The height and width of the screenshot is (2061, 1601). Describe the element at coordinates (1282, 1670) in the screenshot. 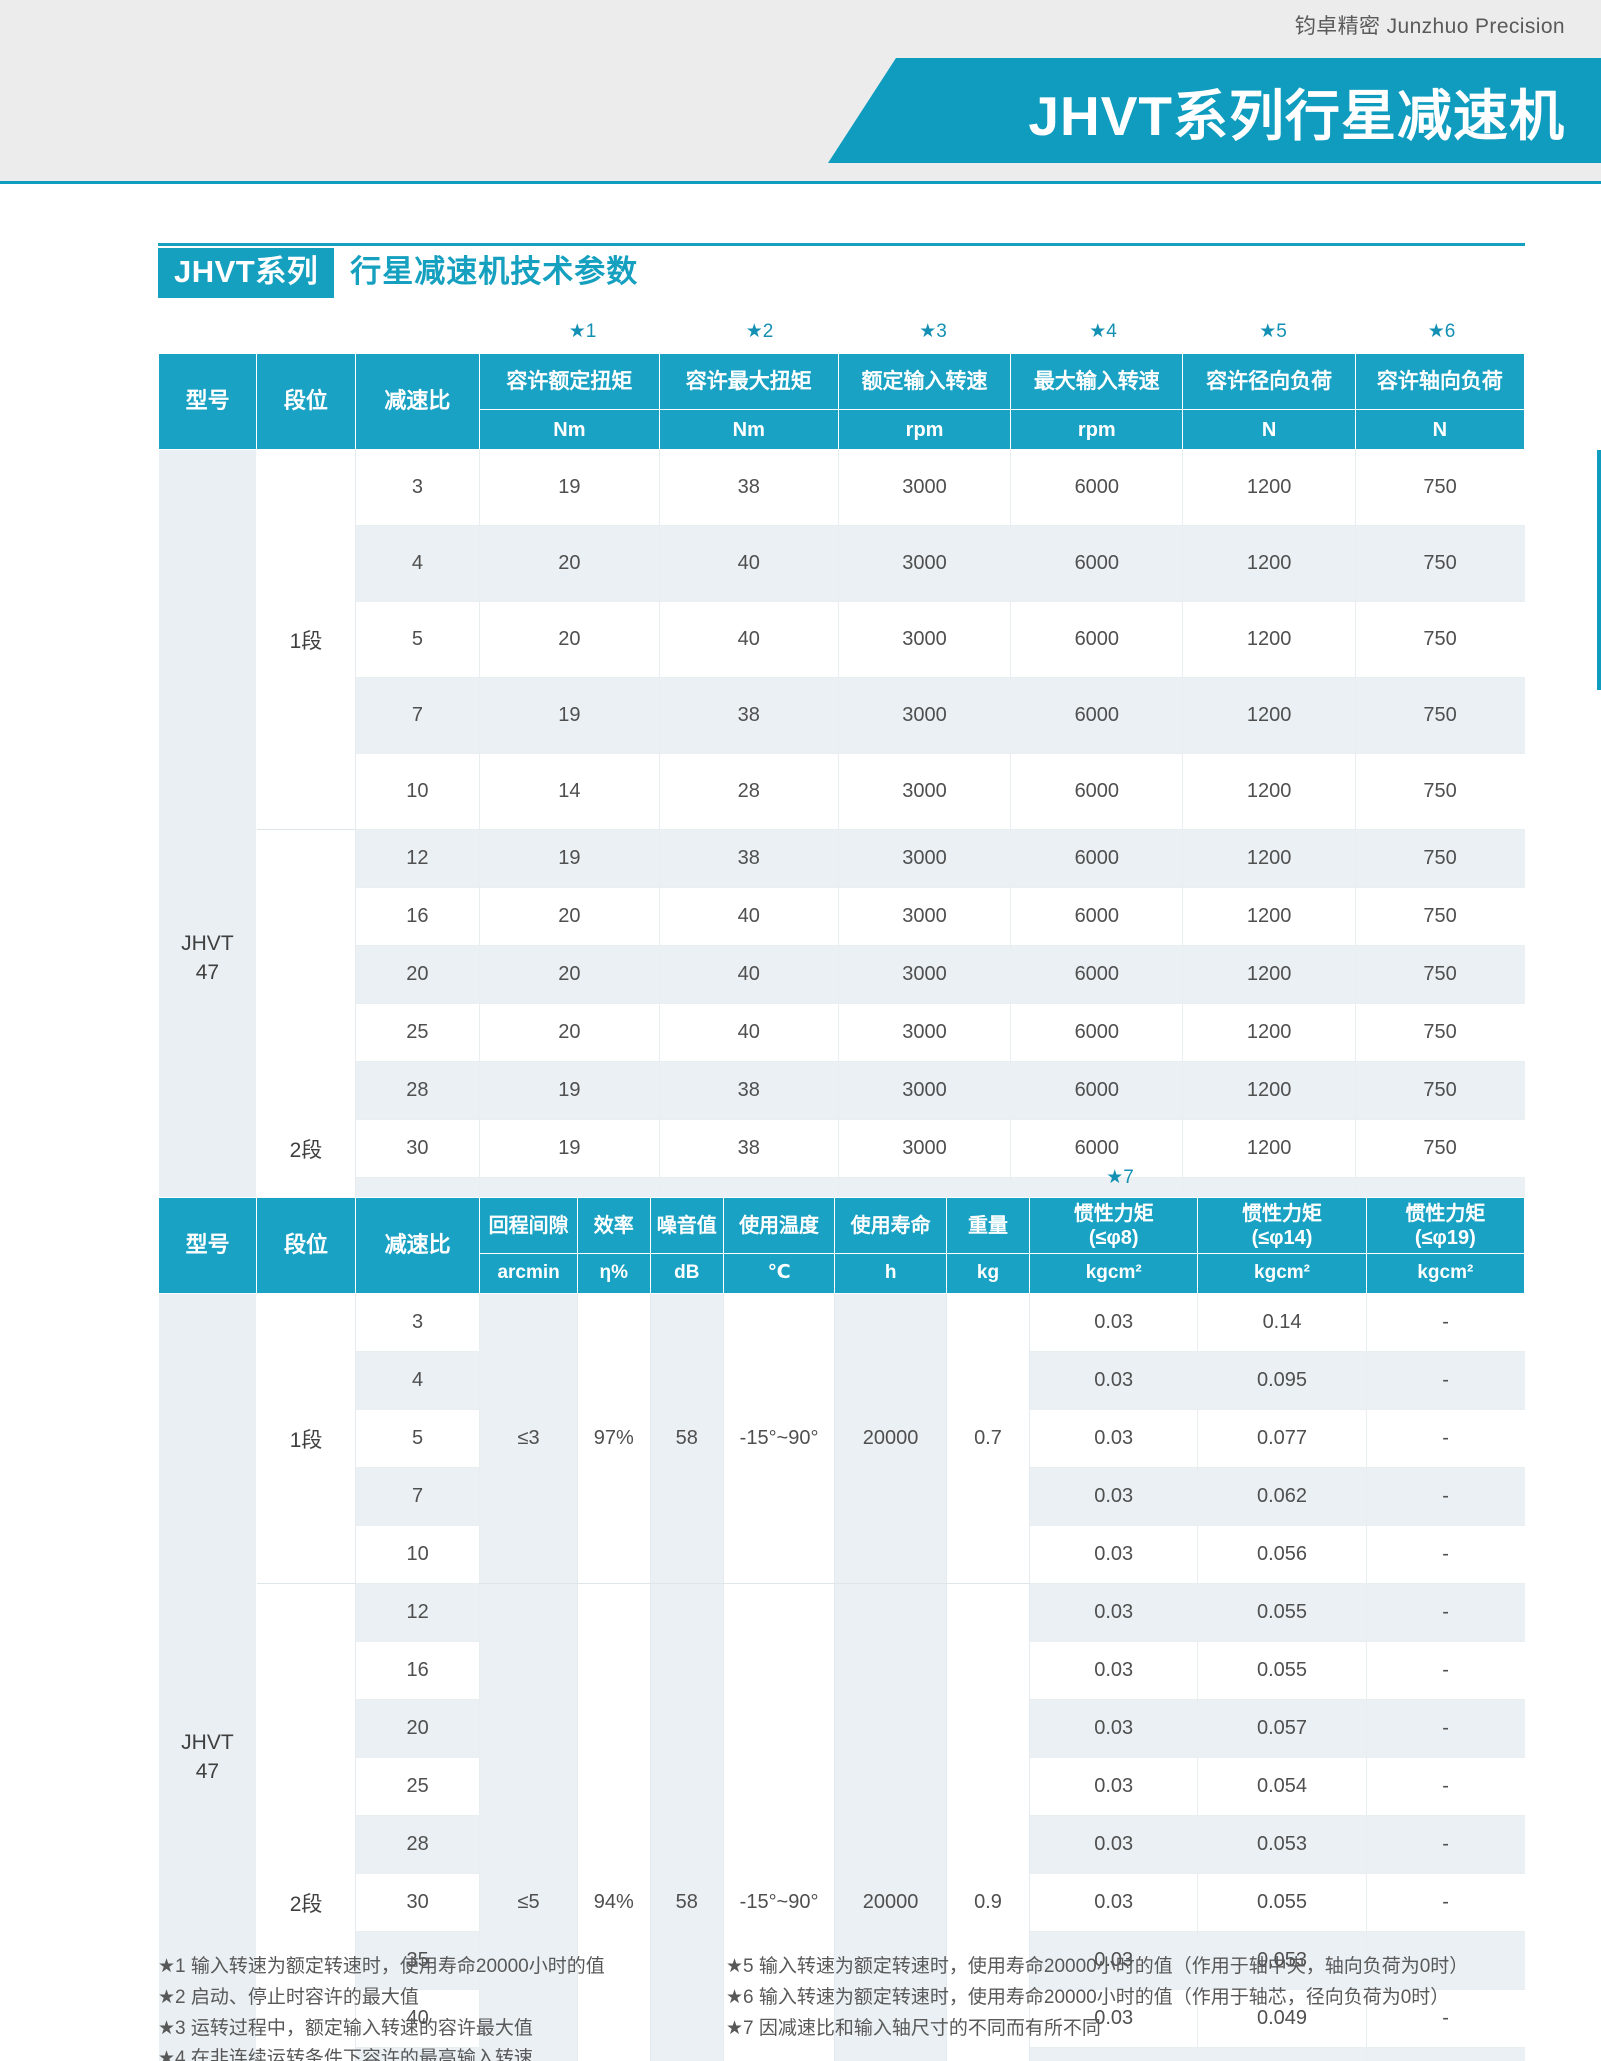

I see `cell-inertia-phi14: 0.055` at that location.